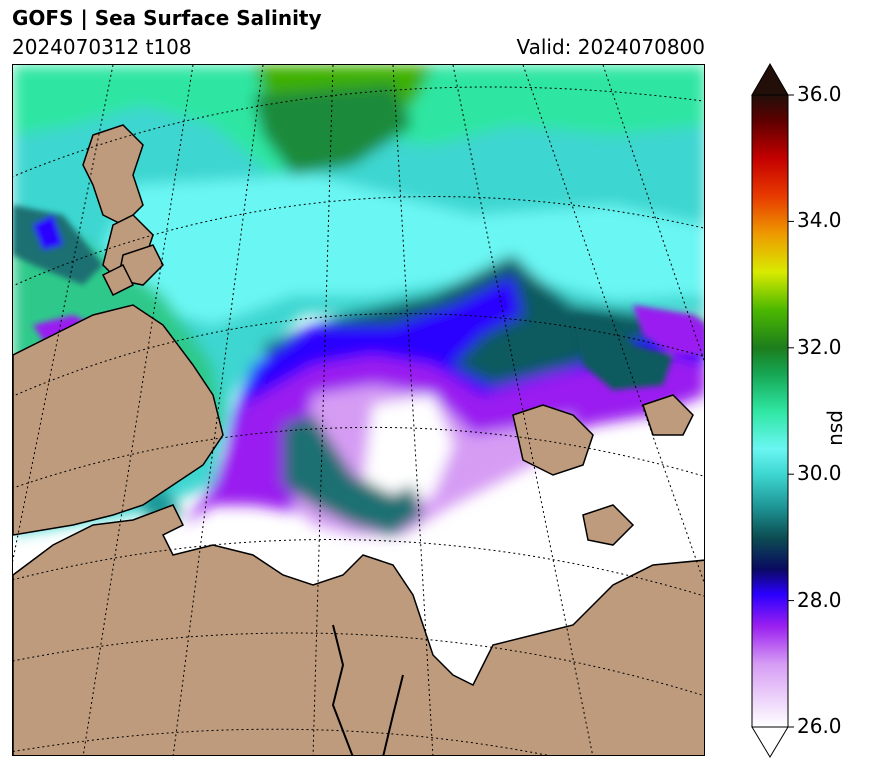 The width and height of the screenshot is (883, 767). I want to click on colorbar-graphic, so click(772, 410).